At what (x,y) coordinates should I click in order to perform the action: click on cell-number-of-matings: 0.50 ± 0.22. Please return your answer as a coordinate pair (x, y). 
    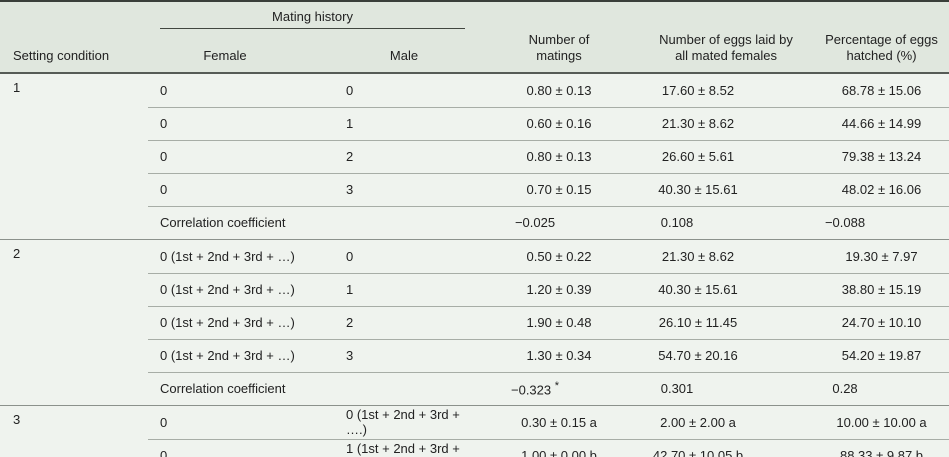
    Looking at the image, I should click on (559, 256).